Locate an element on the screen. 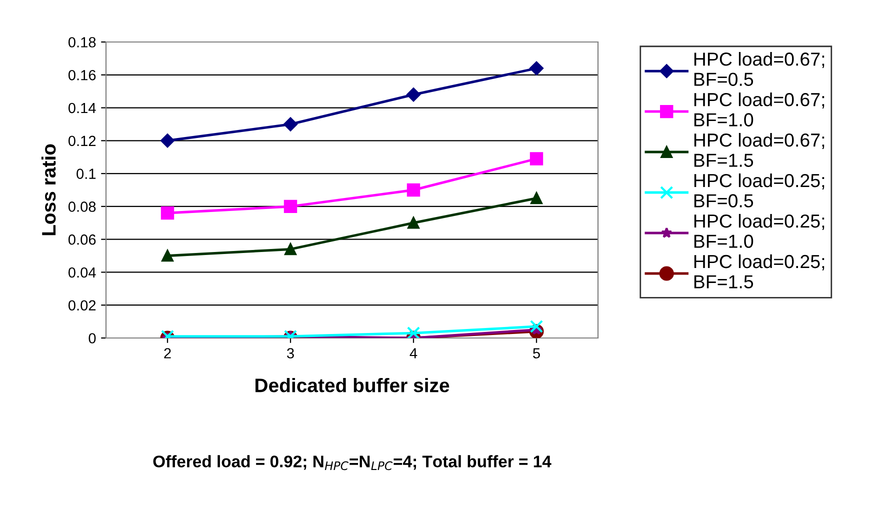 Image resolution: width=875 pixels, height=511 pixels. x-tick-label: 3 is located at coordinates (290, 353).